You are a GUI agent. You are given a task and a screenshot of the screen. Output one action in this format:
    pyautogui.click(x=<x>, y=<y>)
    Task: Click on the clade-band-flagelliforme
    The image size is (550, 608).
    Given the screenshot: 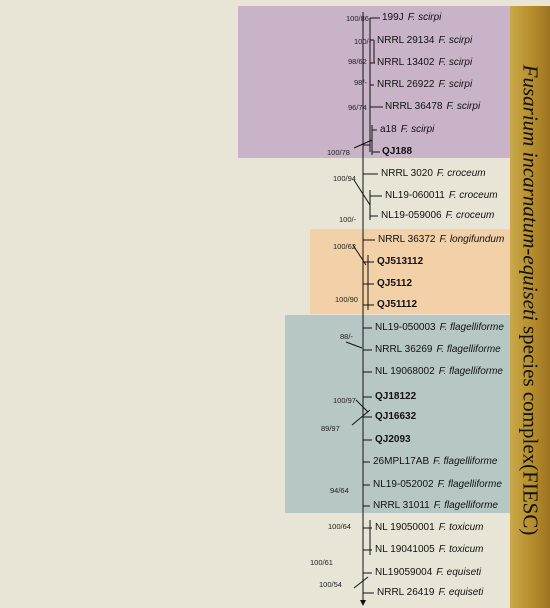 What is the action you would take?
    pyautogui.click(x=397, y=414)
    